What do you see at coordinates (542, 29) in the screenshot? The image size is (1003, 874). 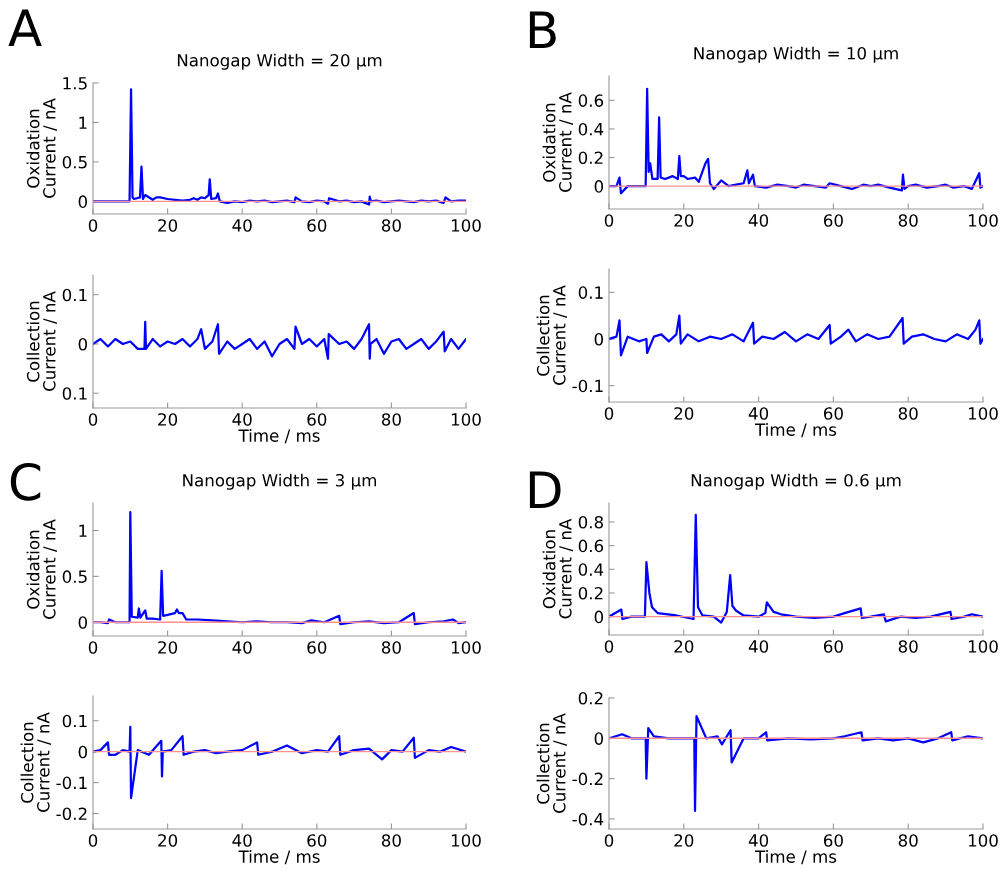 I see `text: B` at bounding box center [542, 29].